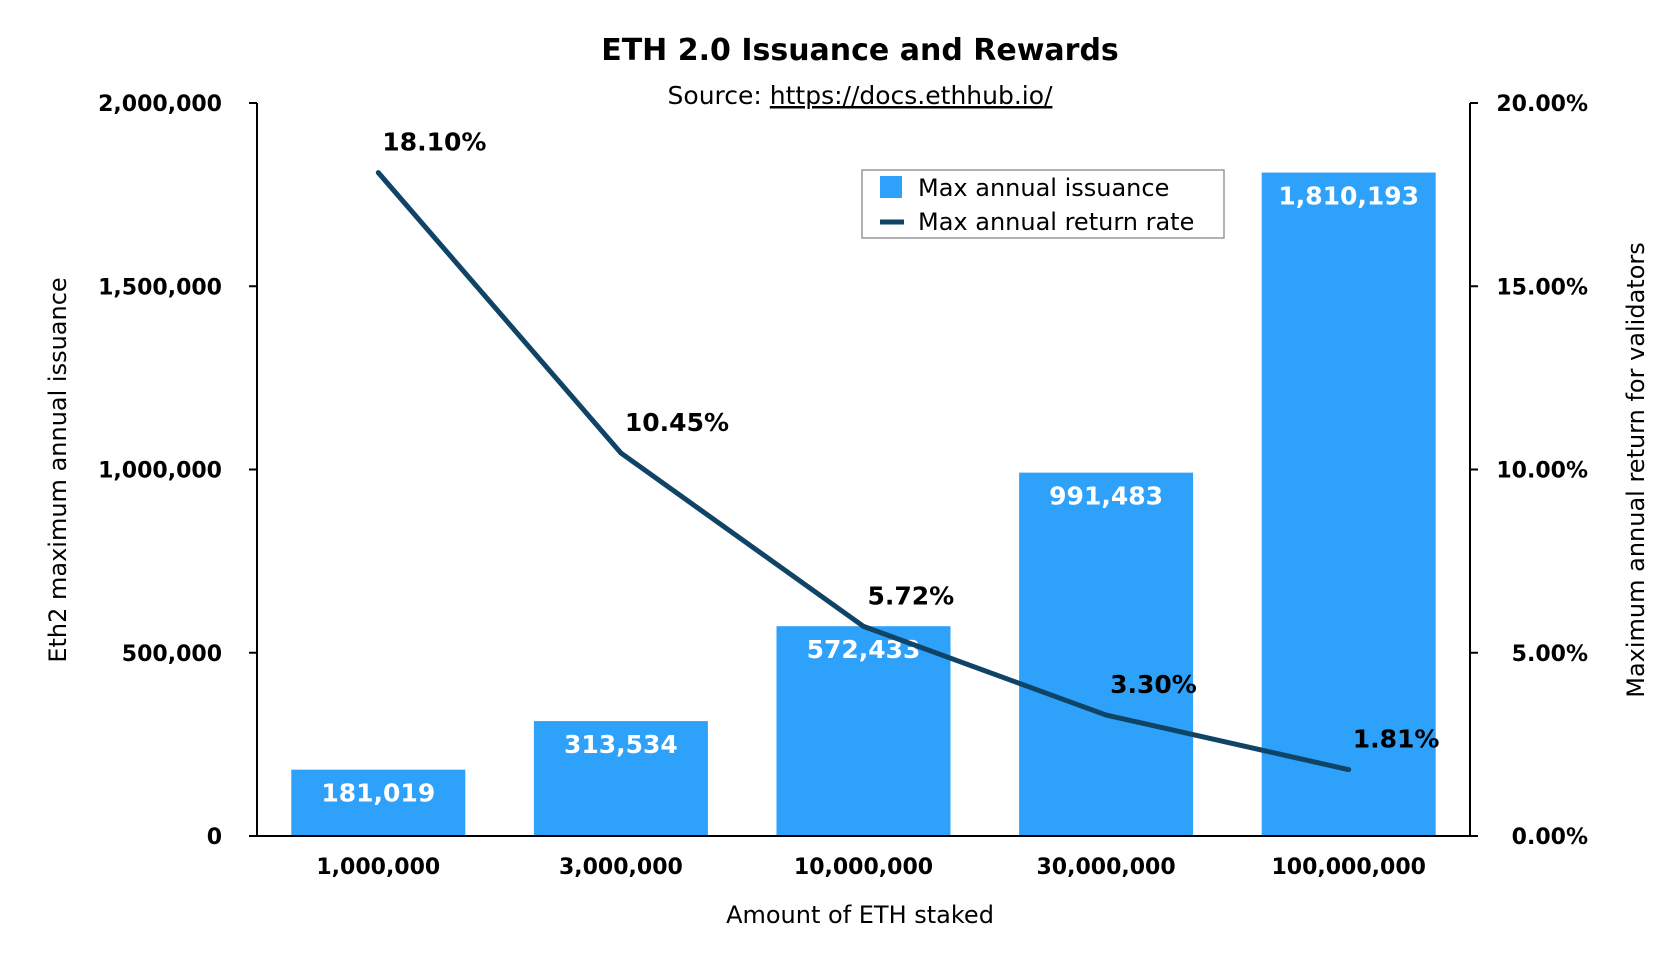 This screenshot has height=962, width=1680. I want to click on y2-tick-label: 15.00%, so click(1542, 287).